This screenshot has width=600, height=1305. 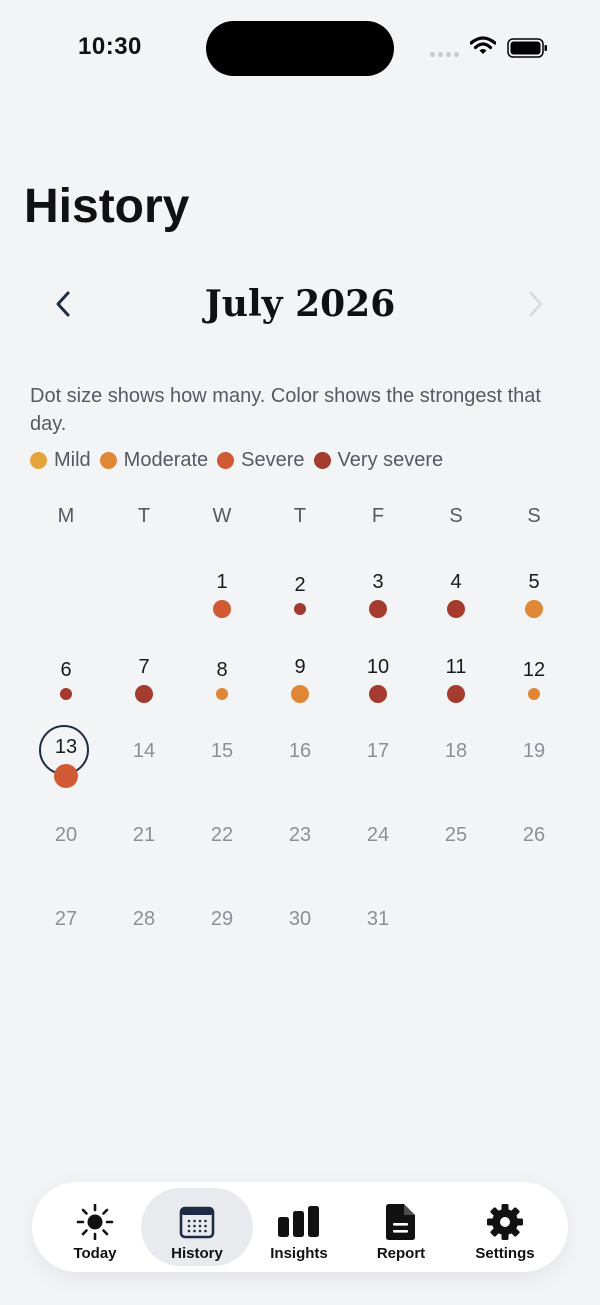 I want to click on calendar-day: 11, so click(x=456, y=667).